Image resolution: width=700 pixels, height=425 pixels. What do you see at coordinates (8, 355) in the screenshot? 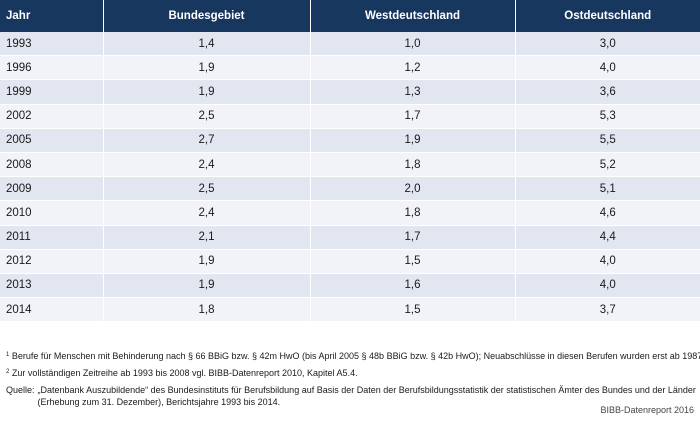
I see `footnote-mark: 1` at bounding box center [8, 355].